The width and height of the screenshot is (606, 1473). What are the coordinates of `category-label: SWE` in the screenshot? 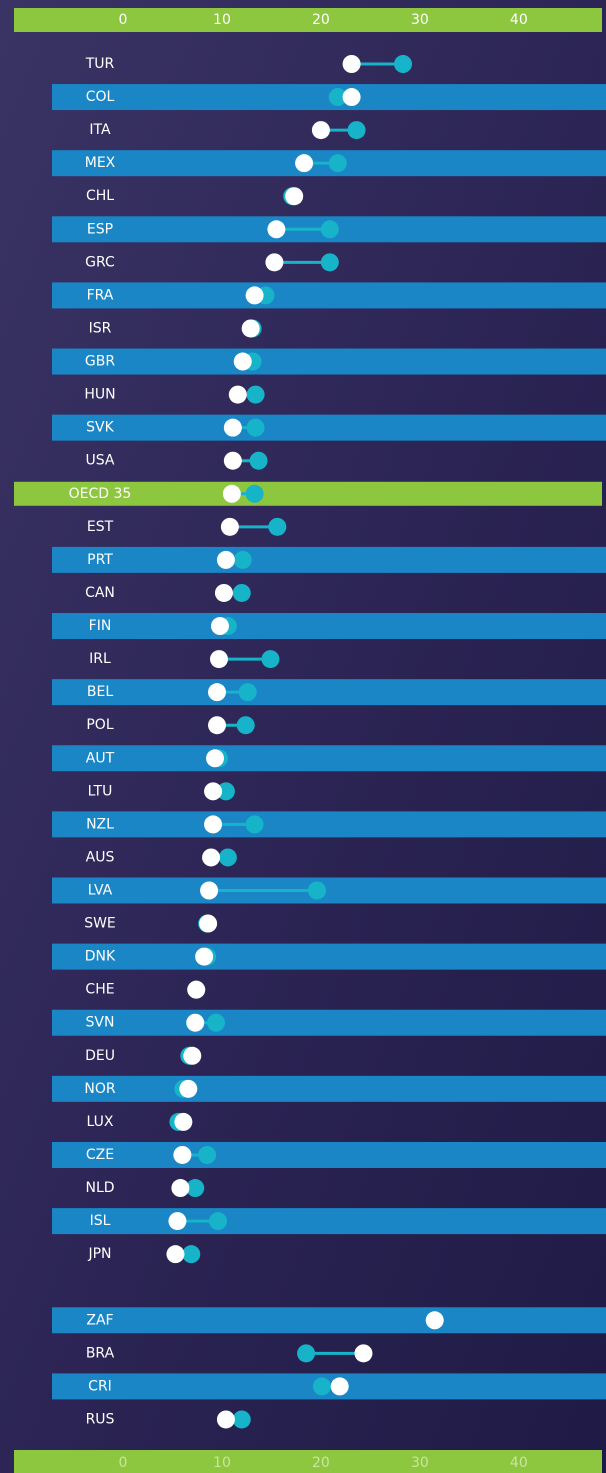 It's located at (100, 924).